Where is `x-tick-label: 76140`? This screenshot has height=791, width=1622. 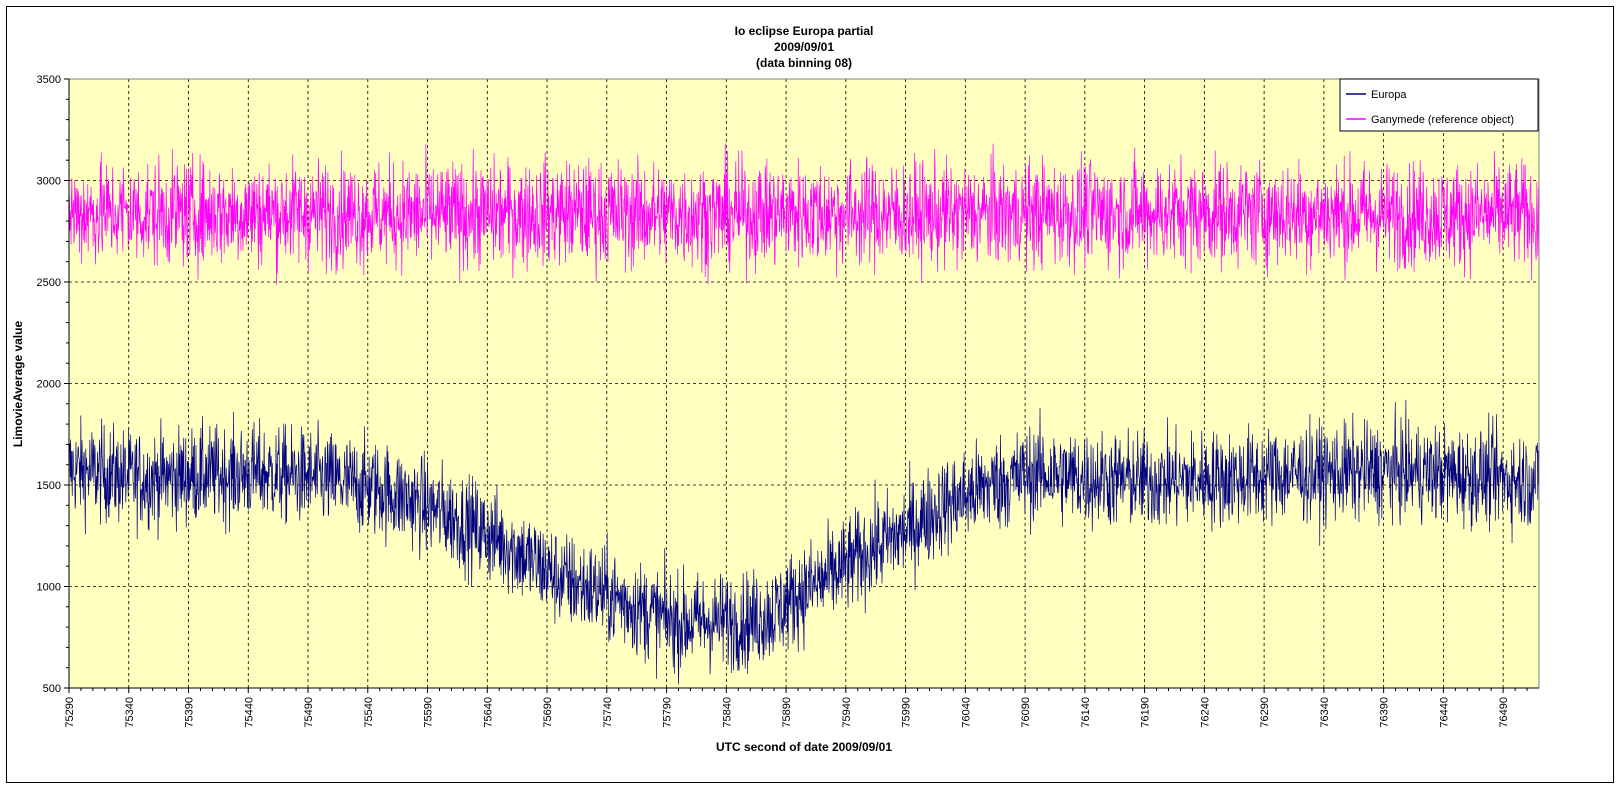
x-tick-label: 76140 is located at coordinates (1086, 712).